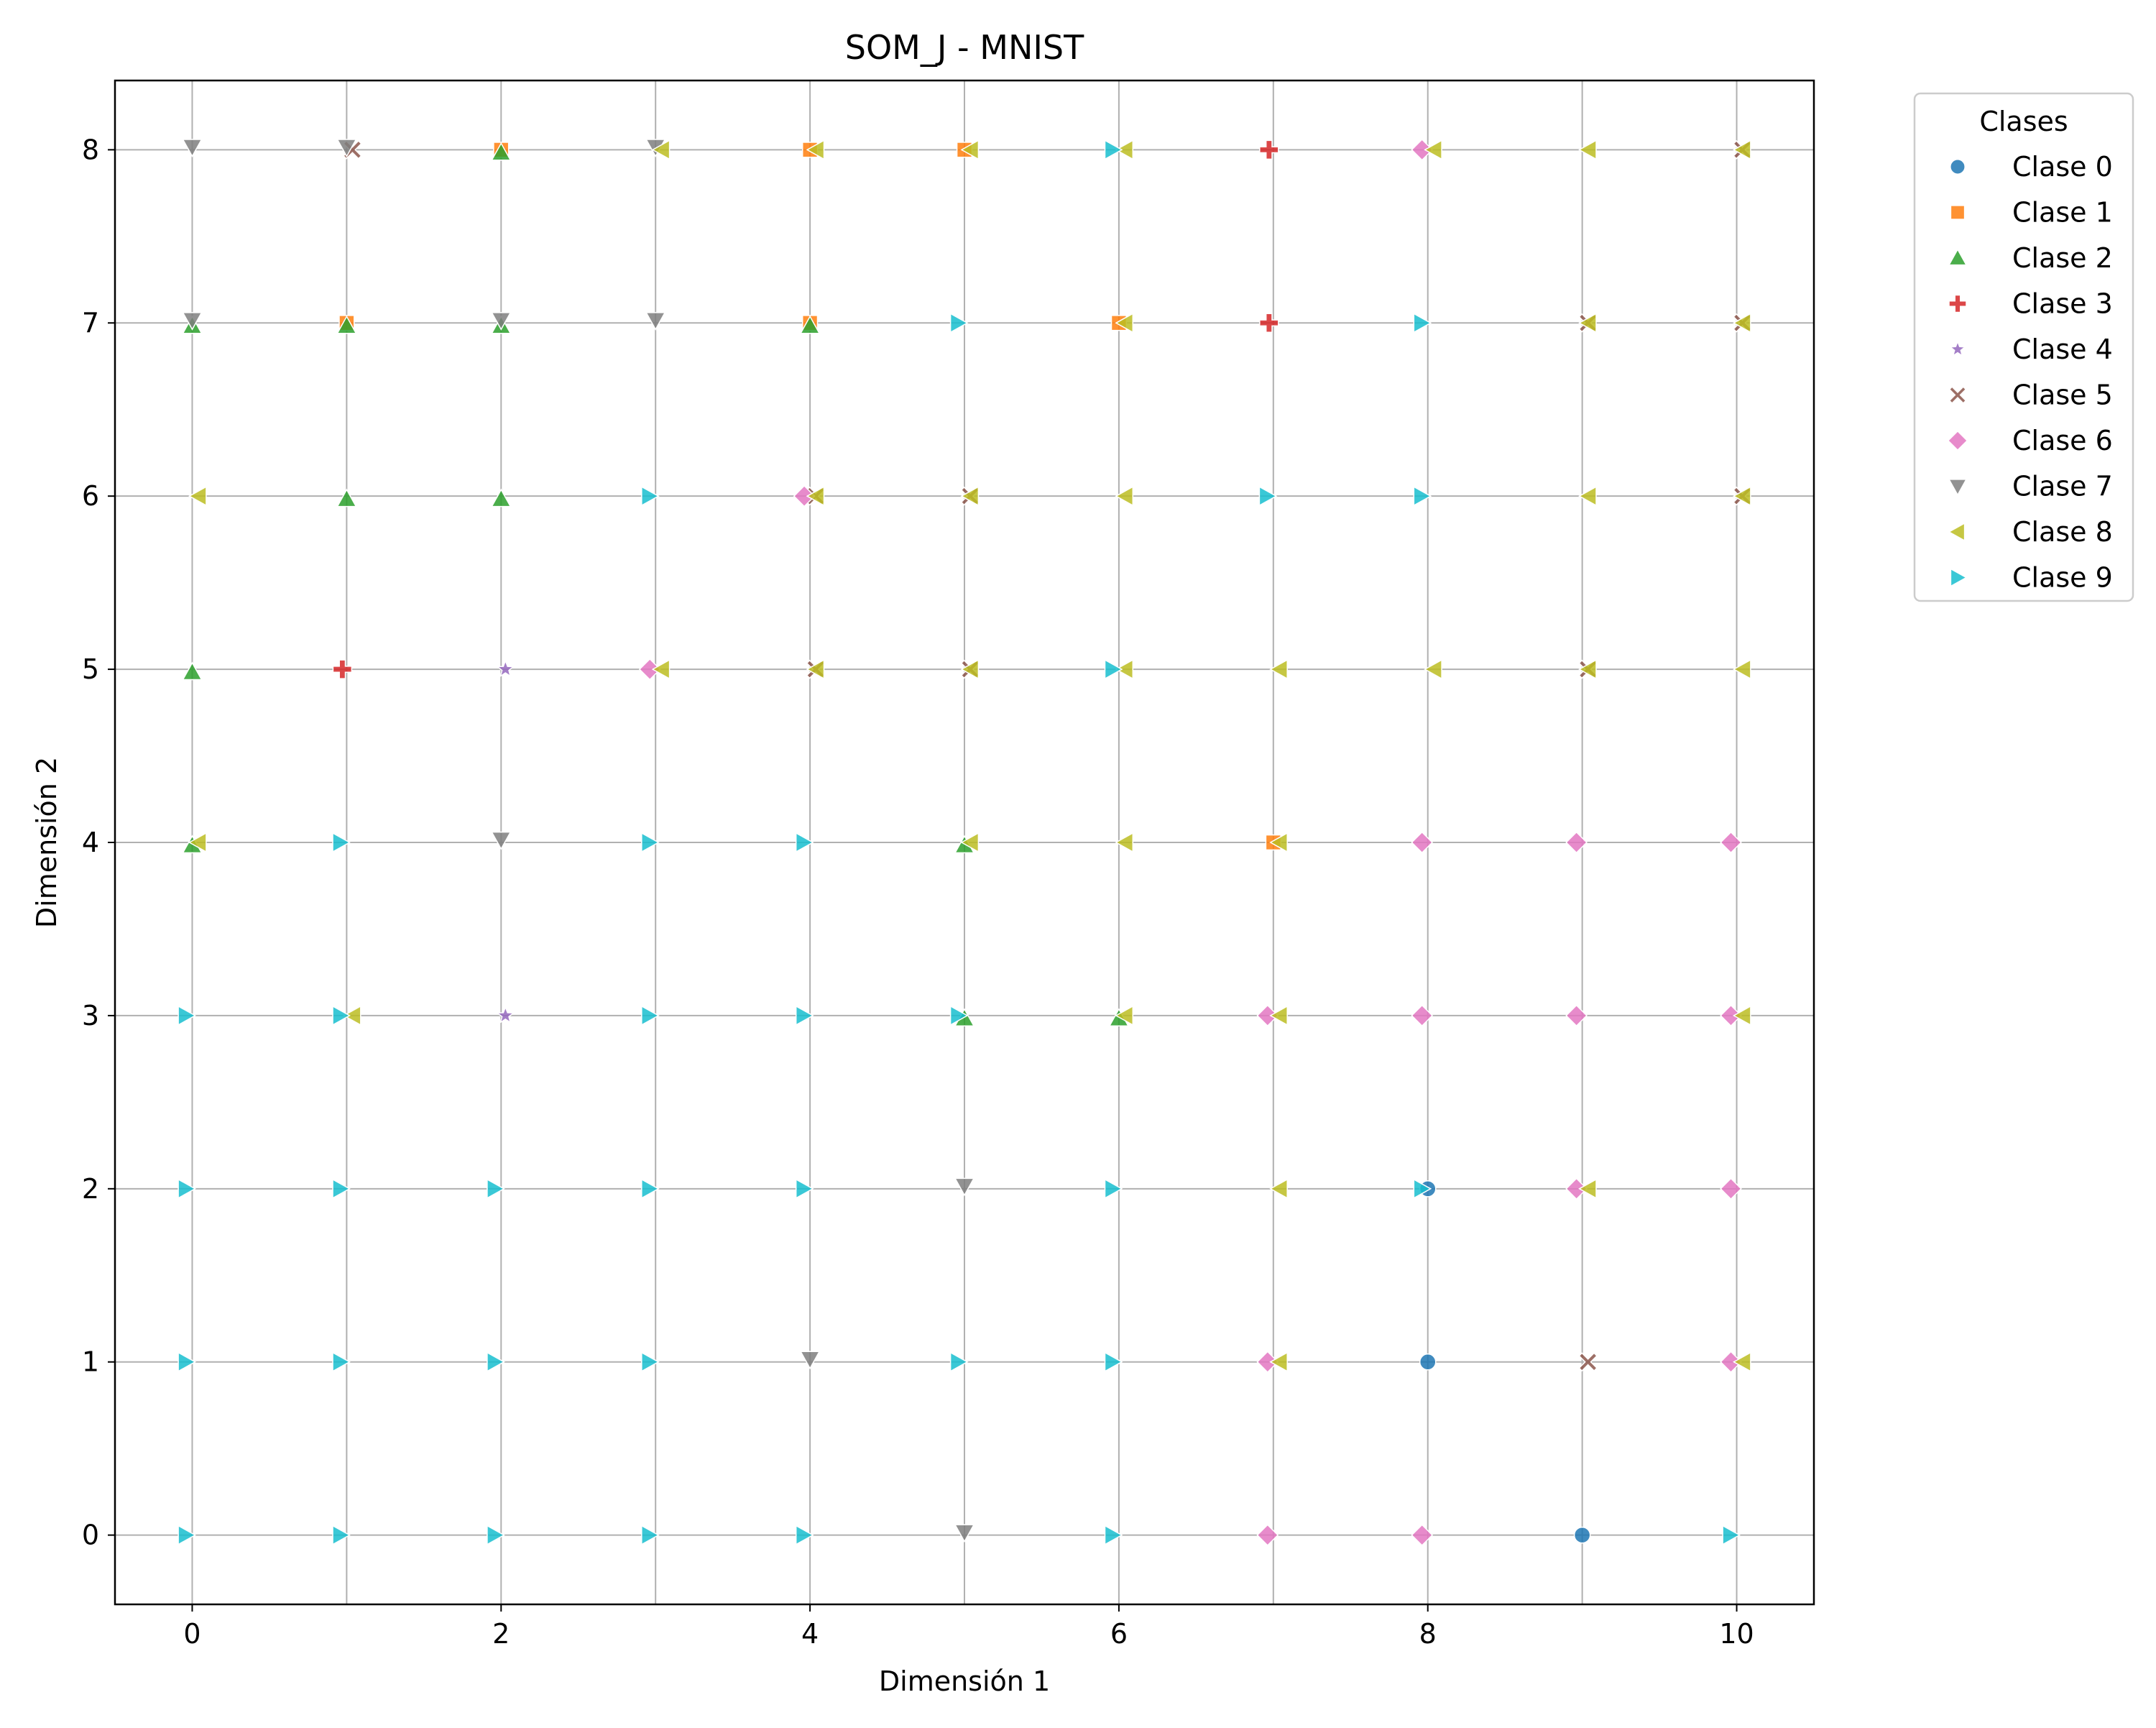 This screenshot has width=2156, height=1728. I want to click on x-tick-label: 4, so click(810, 1634).